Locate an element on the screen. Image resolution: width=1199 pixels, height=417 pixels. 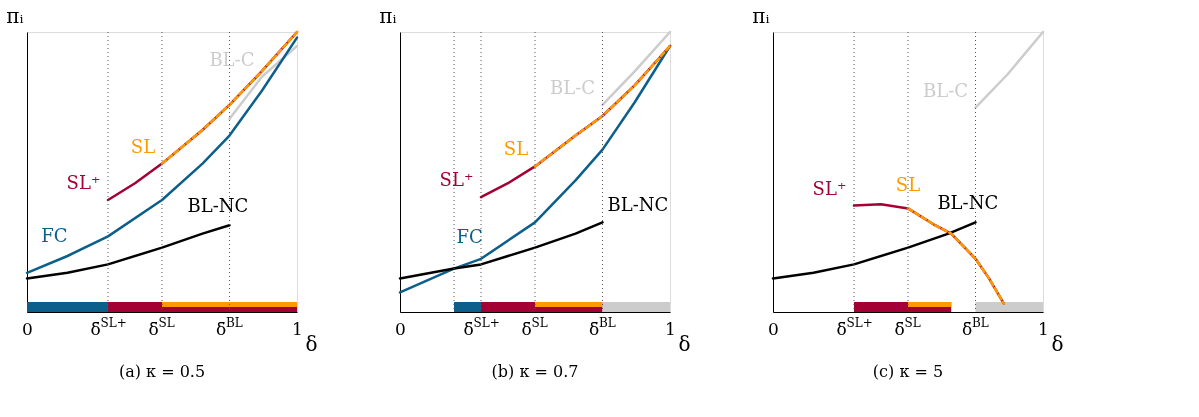
text: (a) κ = 0.5 is located at coordinates (162, 371).